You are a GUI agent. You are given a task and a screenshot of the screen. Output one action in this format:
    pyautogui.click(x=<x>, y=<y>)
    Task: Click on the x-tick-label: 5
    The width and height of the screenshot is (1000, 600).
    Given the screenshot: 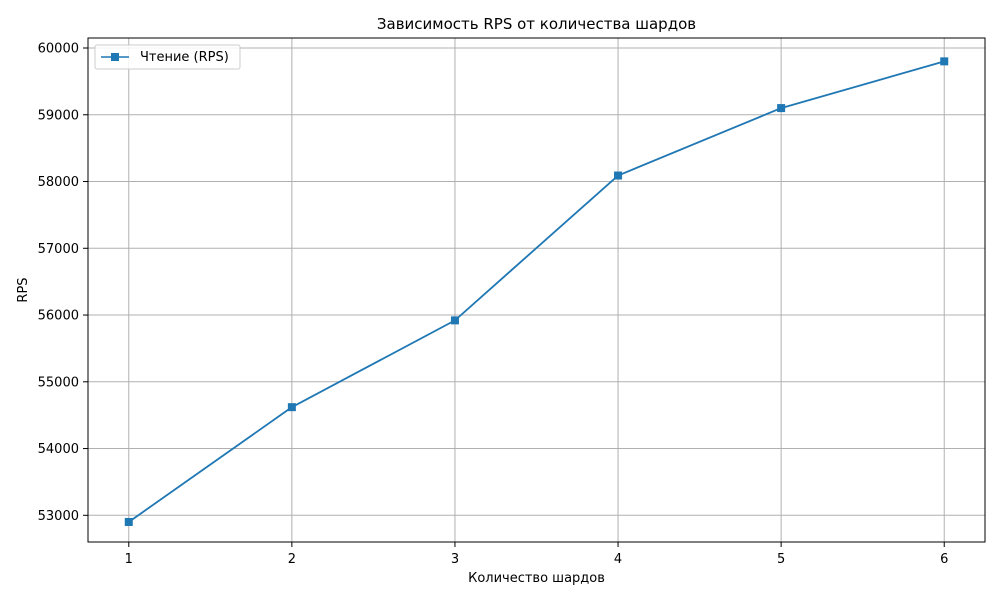 What is the action you would take?
    pyautogui.click(x=781, y=559)
    